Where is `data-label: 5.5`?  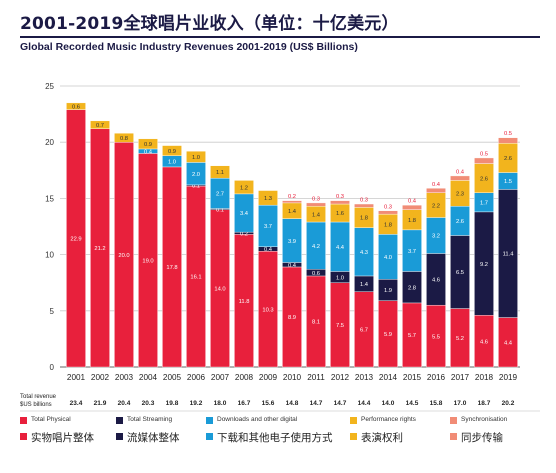
data-label: 5.5 is located at coordinates (436, 337).